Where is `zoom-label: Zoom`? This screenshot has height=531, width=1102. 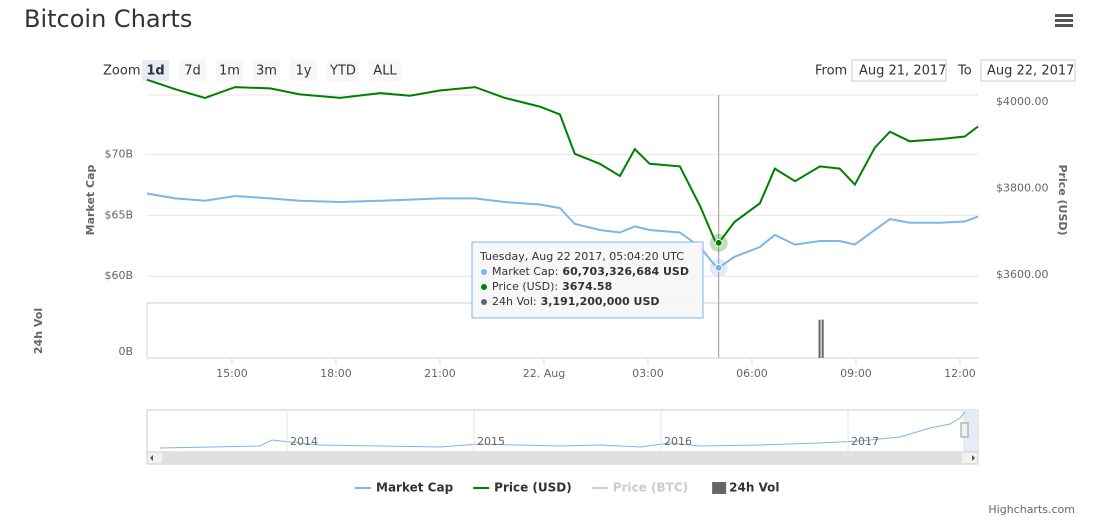 zoom-label: Zoom is located at coordinates (121, 71).